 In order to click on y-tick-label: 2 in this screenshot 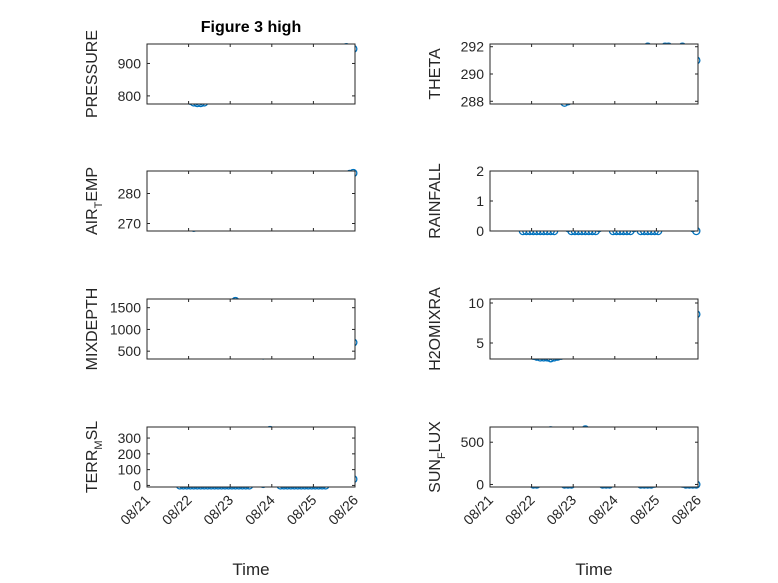, I will do `click(480, 171)`.